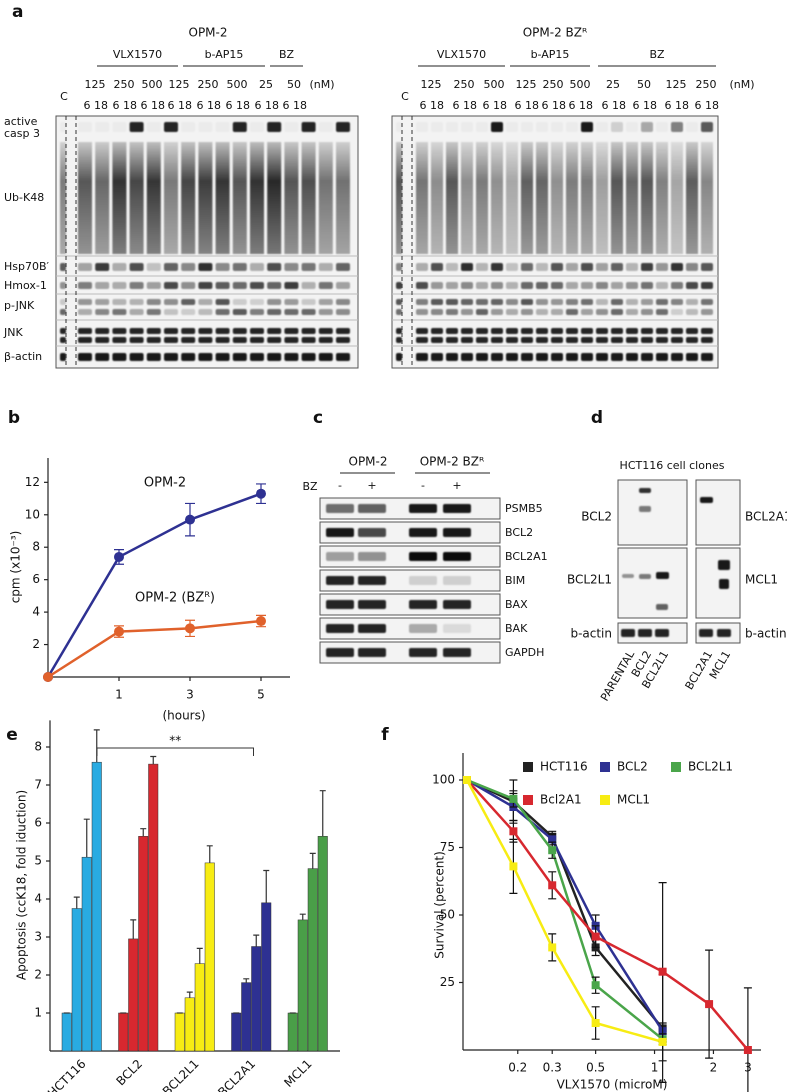  What do you see at coordinates (440, 905) in the screenshot?
I see `y-axis-label: Survival (percent)` at bounding box center [440, 905].